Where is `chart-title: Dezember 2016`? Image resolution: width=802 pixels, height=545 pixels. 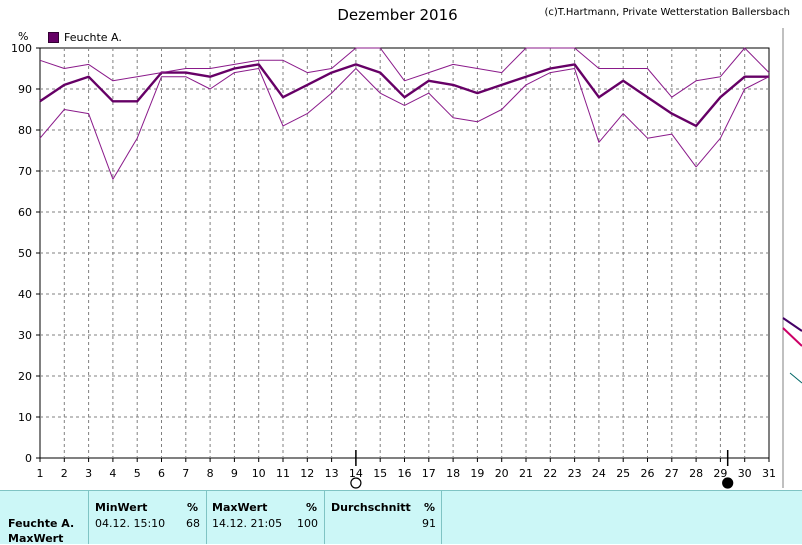 chart-title: Dezember 2016 is located at coordinates (397, 15).